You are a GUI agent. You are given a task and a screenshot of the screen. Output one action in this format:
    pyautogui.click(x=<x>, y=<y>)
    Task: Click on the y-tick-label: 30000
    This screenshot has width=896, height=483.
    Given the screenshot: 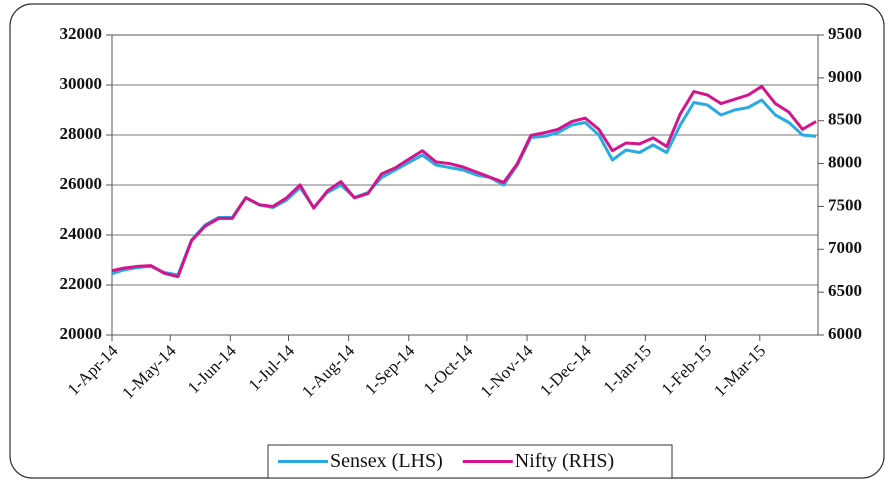 What is the action you would take?
    pyautogui.click(x=81, y=83)
    